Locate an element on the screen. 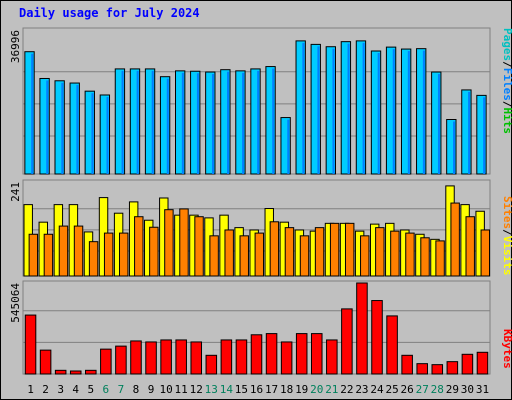 Image resolution: width=512 pixels, height=400 pixels. x-tick-label: 12 is located at coordinates (196, 389).